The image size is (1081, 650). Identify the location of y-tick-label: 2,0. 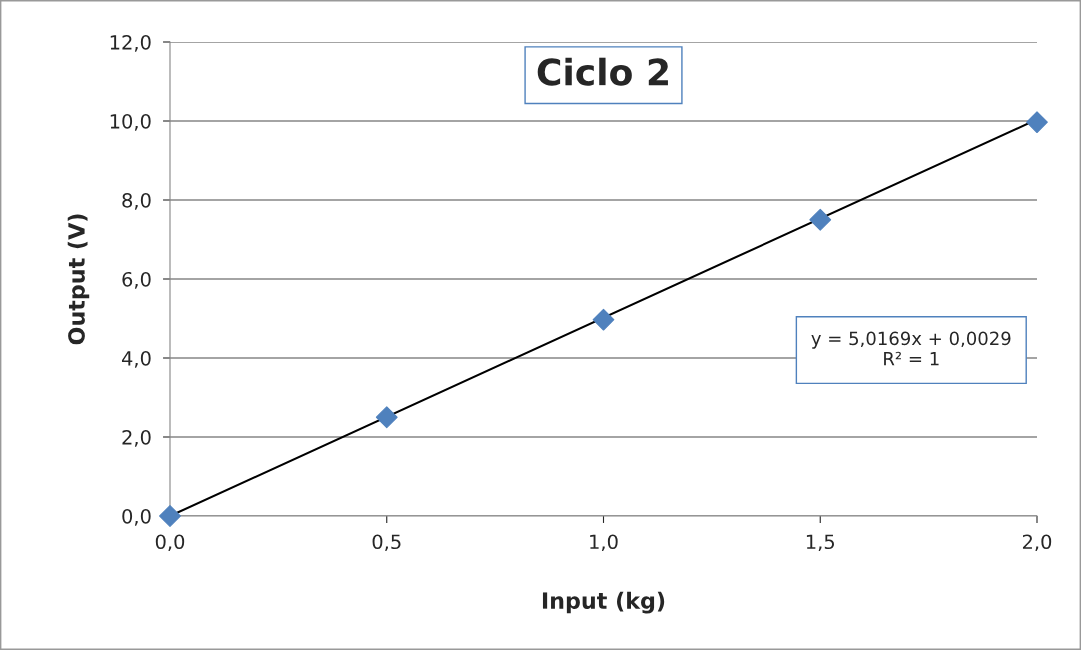
(136, 438).